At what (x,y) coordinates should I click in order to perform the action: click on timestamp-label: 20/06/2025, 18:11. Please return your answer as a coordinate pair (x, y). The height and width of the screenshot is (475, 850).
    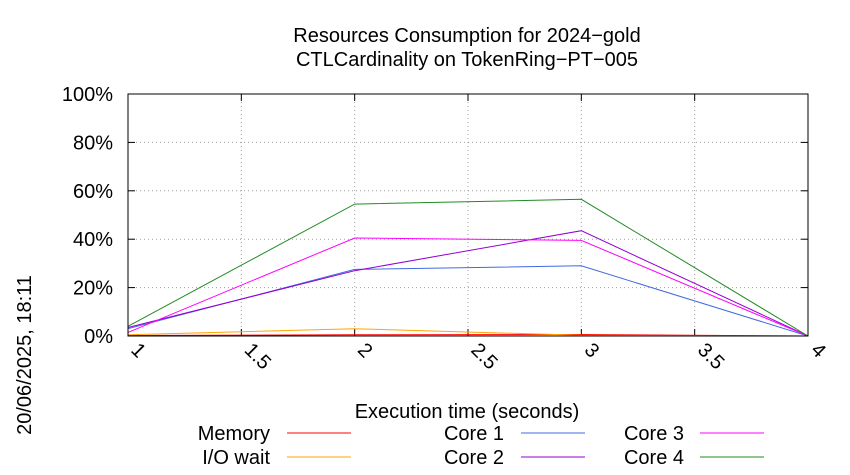
    Looking at the image, I should click on (25, 355).